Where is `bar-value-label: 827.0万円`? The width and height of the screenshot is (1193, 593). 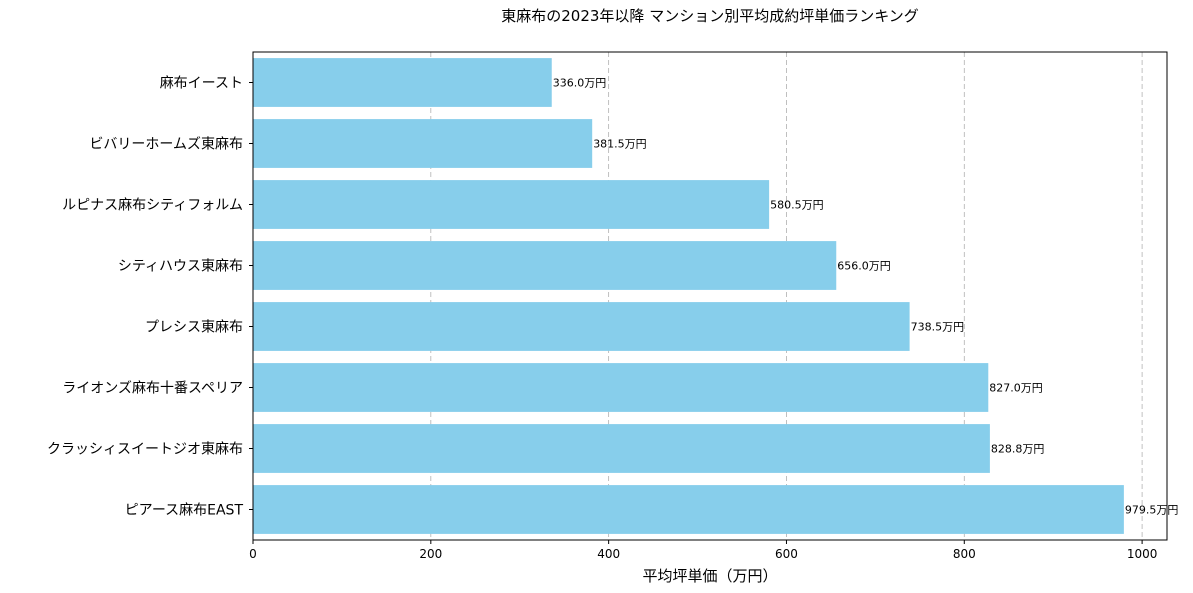
bar-value-label: 827.0万円 is located at coordinates (1015, 388).